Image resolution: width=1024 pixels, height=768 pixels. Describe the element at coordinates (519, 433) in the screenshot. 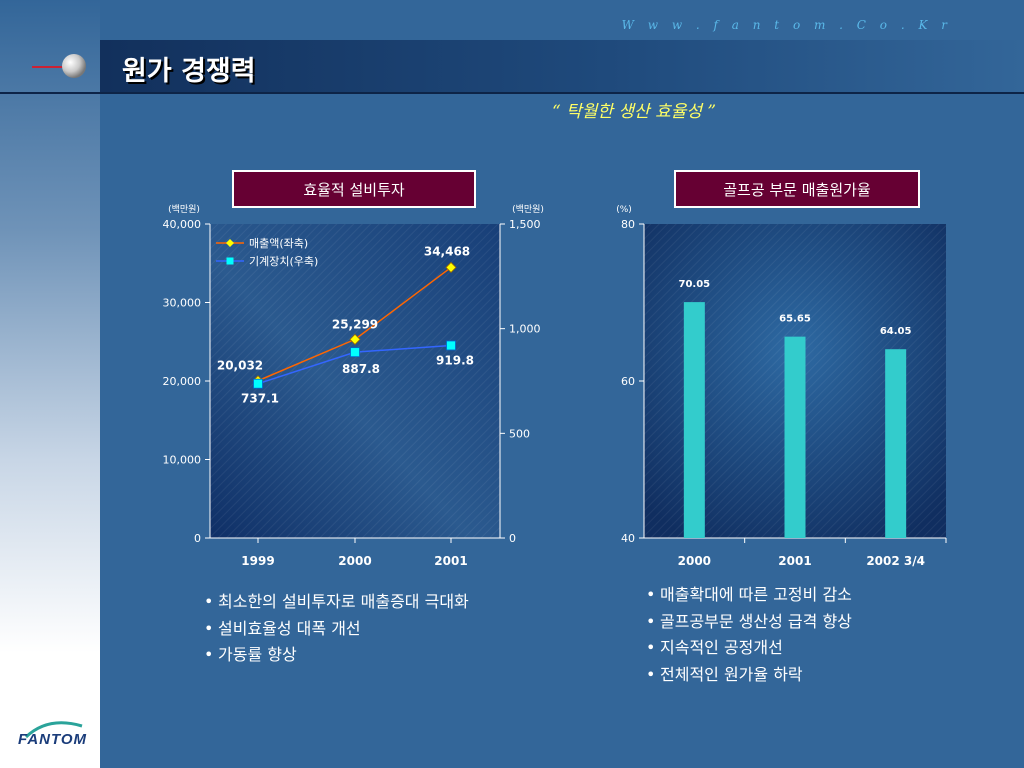

I see `right-tick-label: 500` at that location.